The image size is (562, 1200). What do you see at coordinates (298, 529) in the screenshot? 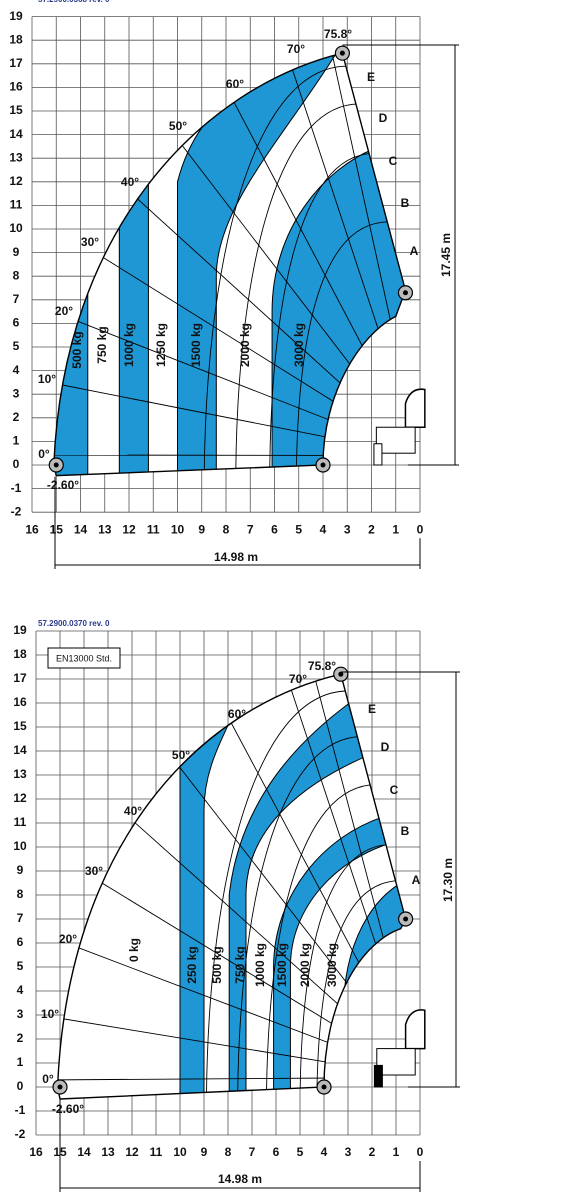
I see `x-tick-label: 5` at bounding box center [298, 529].